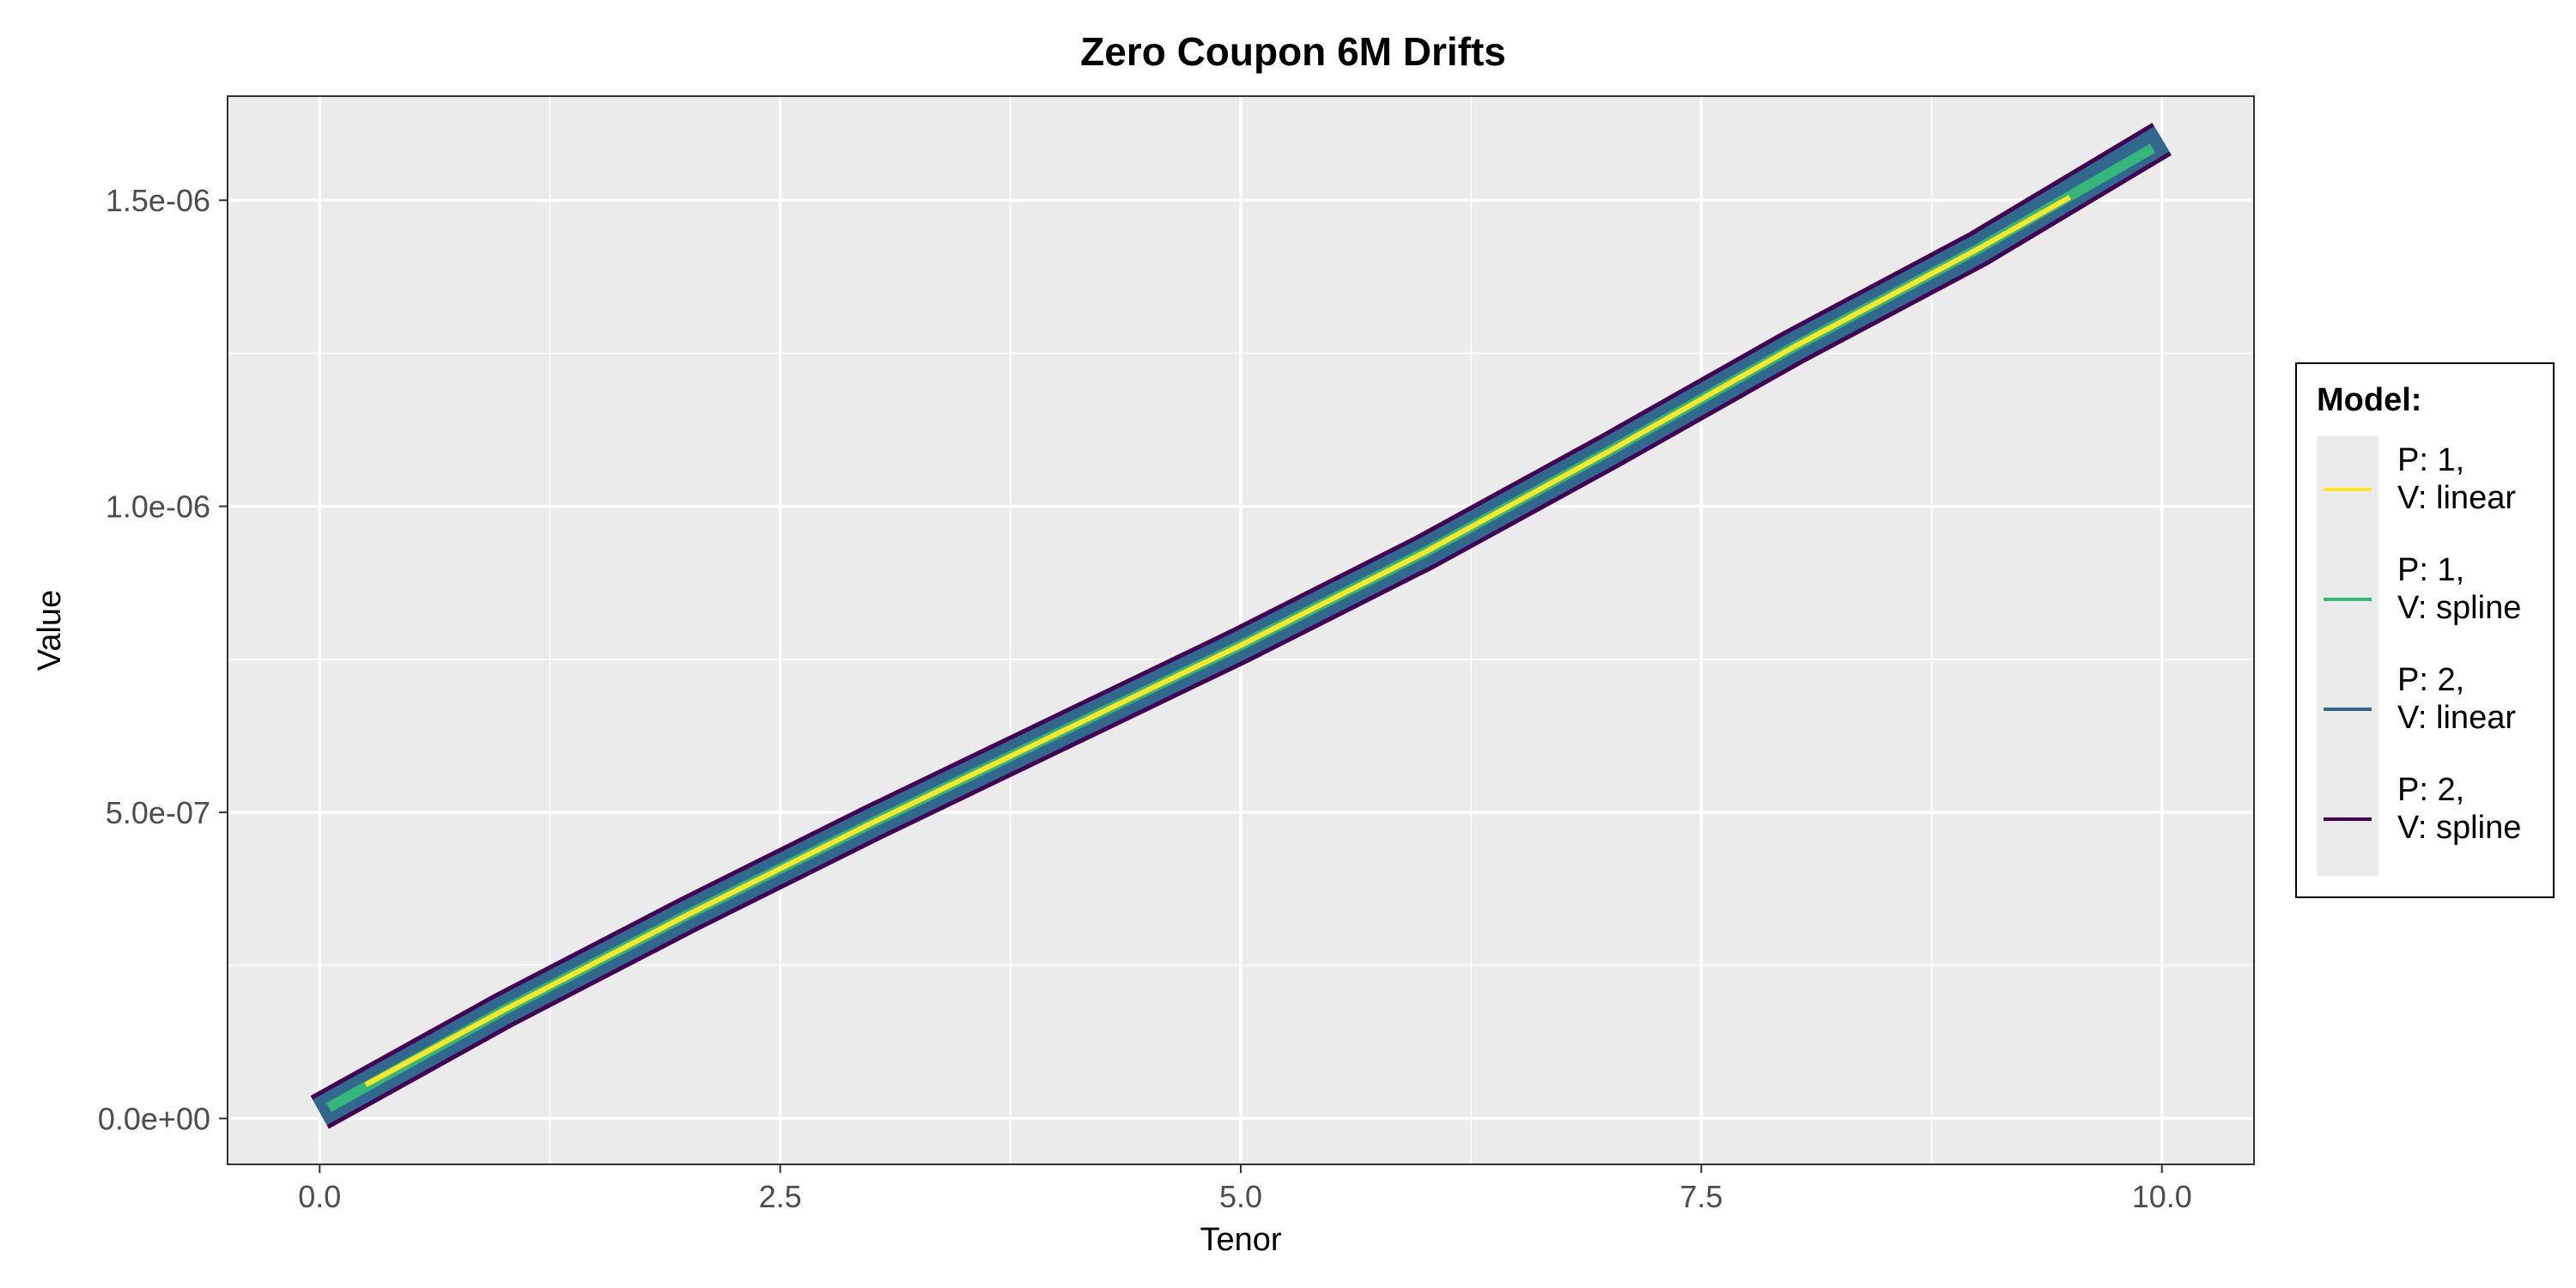  What do you see at coordinates (50, 630) in the screenshot?
I see `y-axis-title: Value` at bounding box center [50, 630].